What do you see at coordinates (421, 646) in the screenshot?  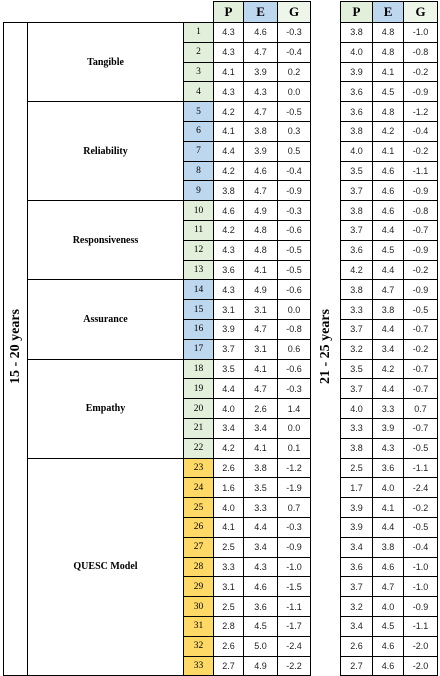 I see `value-cell: -2.0` at bounding box center [421, 646].